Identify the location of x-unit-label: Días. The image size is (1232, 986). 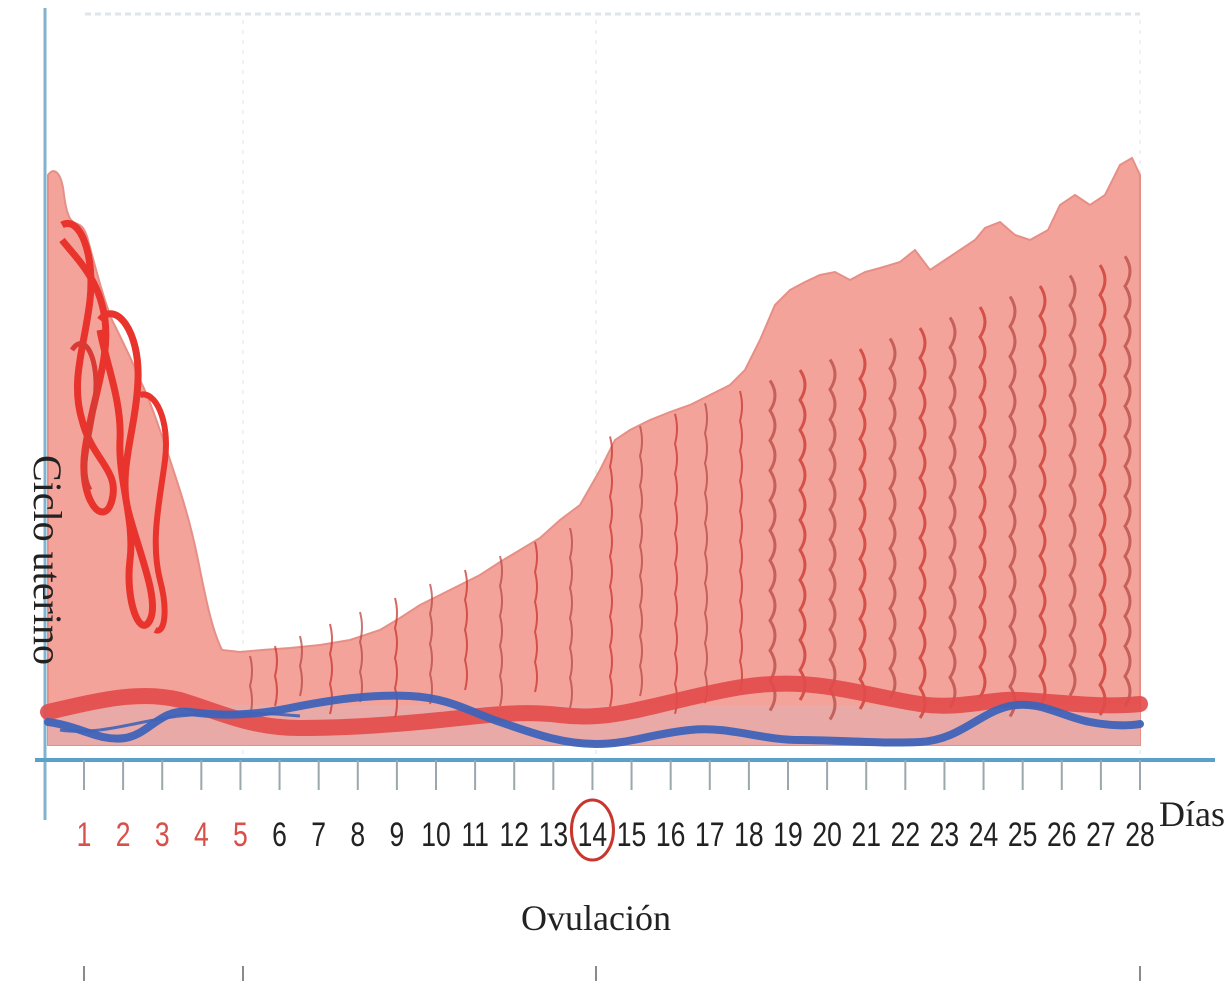
(1192, 814).